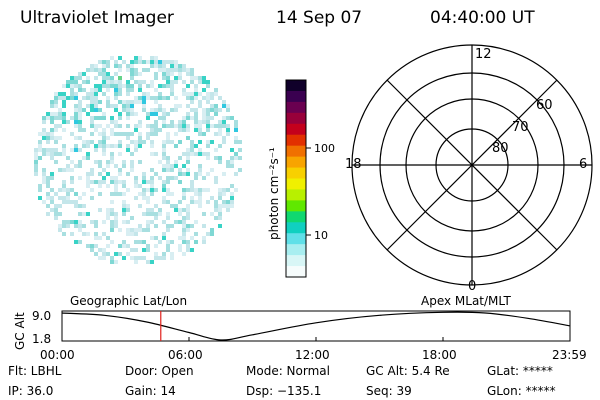 Image resolution: width=600 pixels, height=400 pixels. I want to click on polar-label-0: 0, so click(472, 286).